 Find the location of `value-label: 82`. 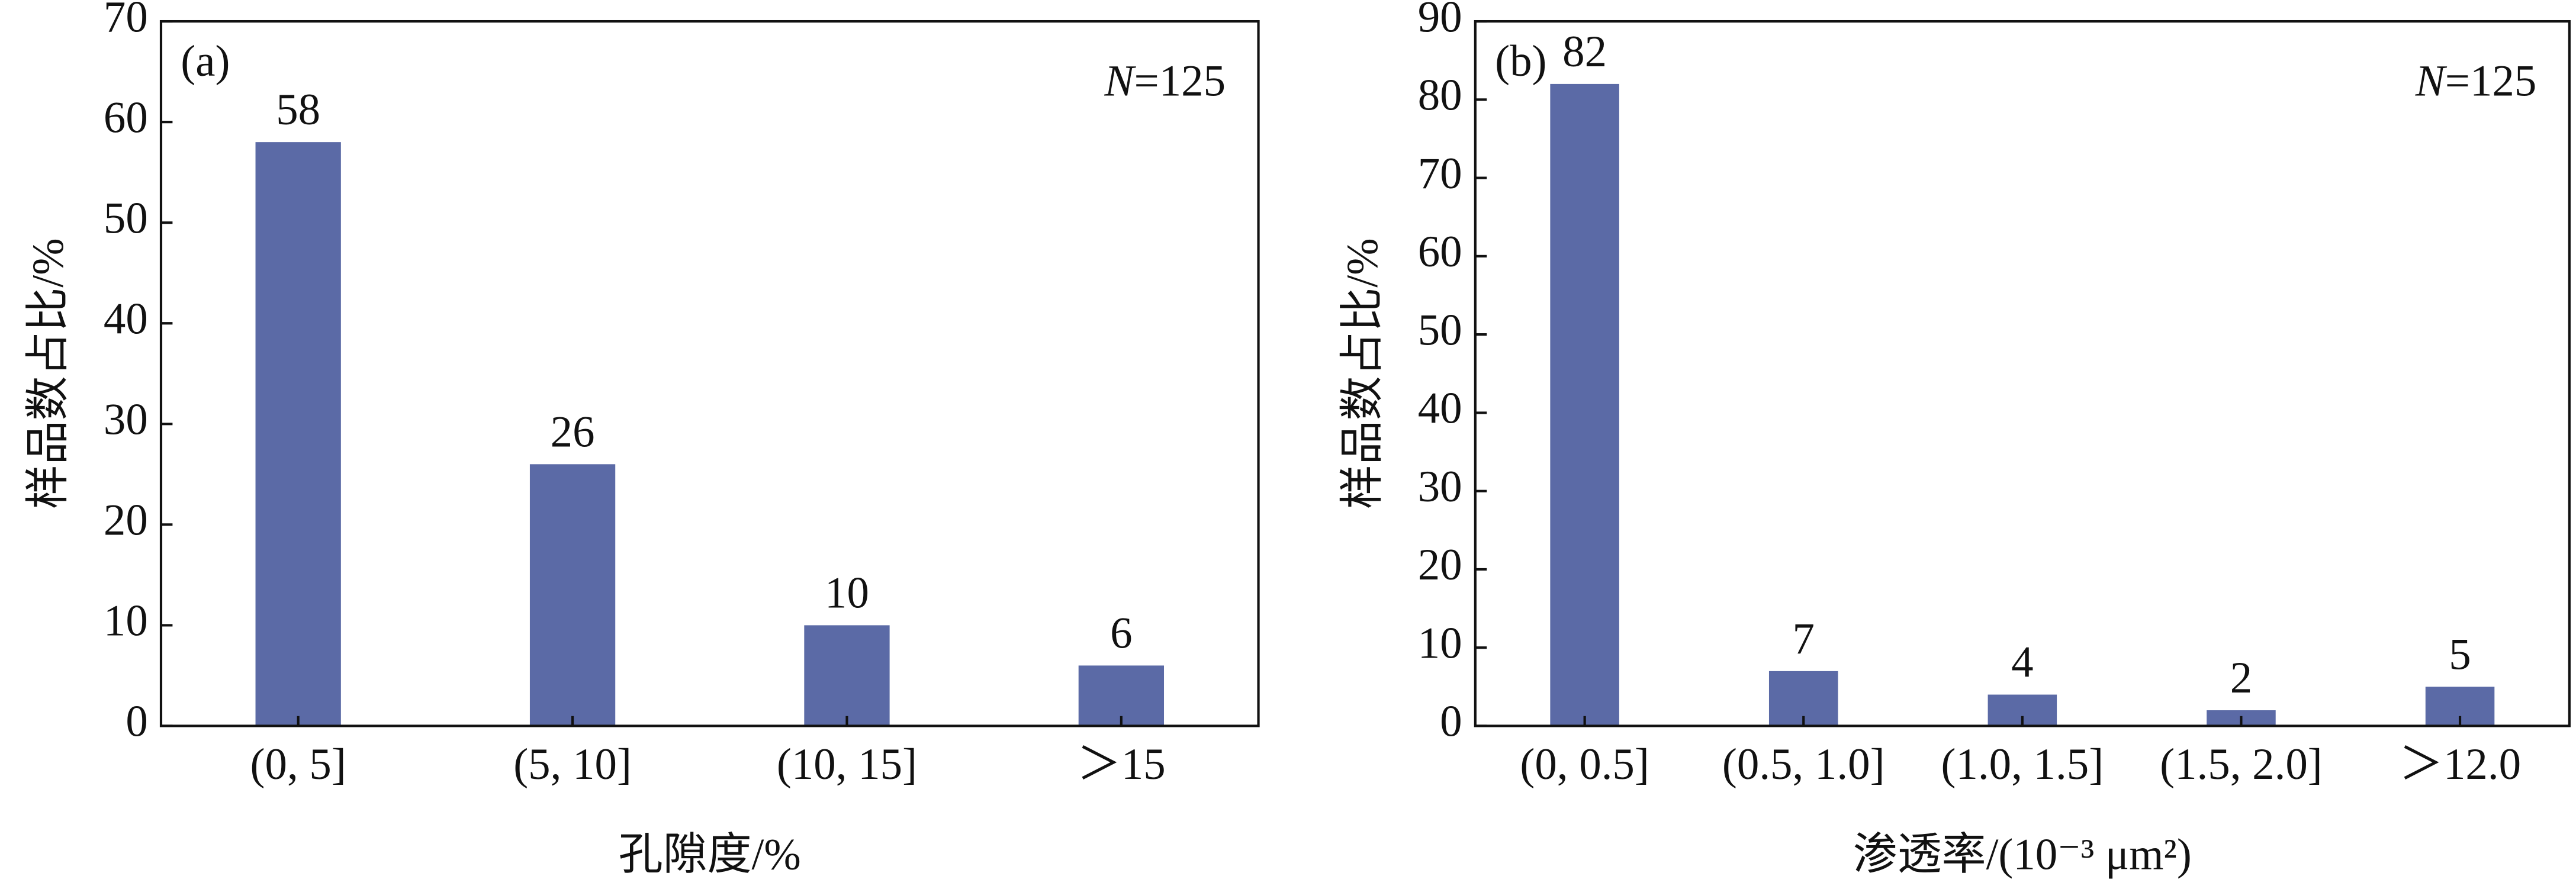

value-label: 82 is located at coordinates (1585, 51).